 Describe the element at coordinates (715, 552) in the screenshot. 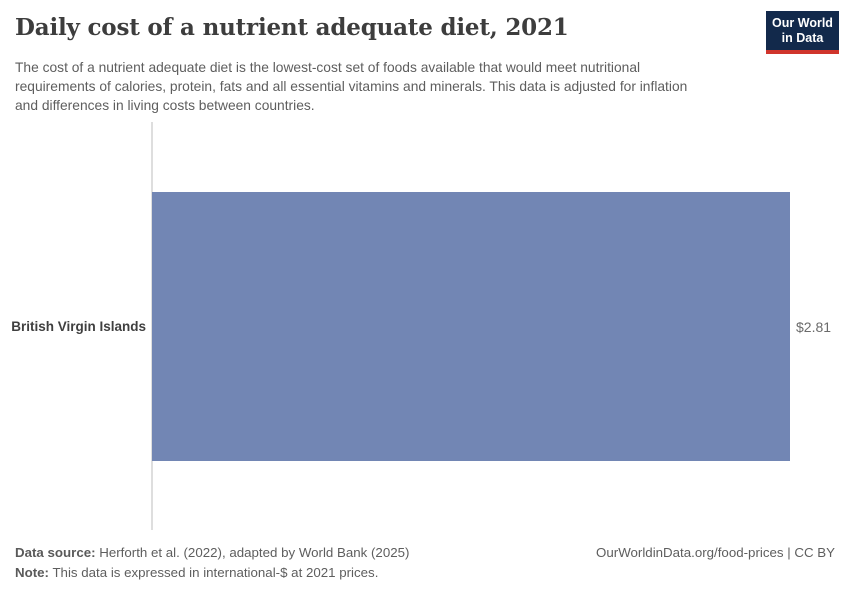

I see `footer-attribution: OurWorldinData.org/food-prices | CC BY` at that location.